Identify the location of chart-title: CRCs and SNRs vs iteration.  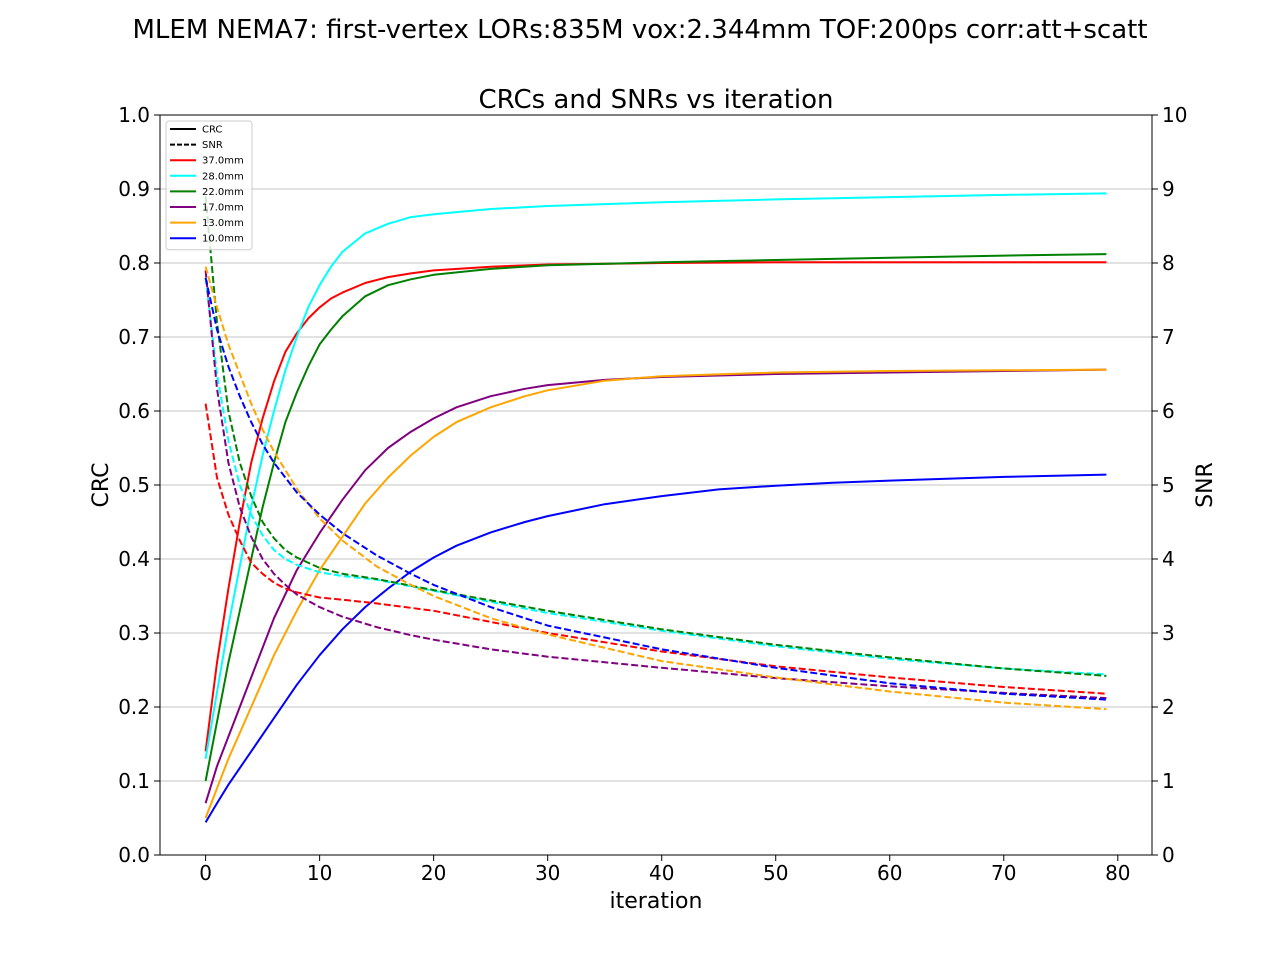
(656, 100).